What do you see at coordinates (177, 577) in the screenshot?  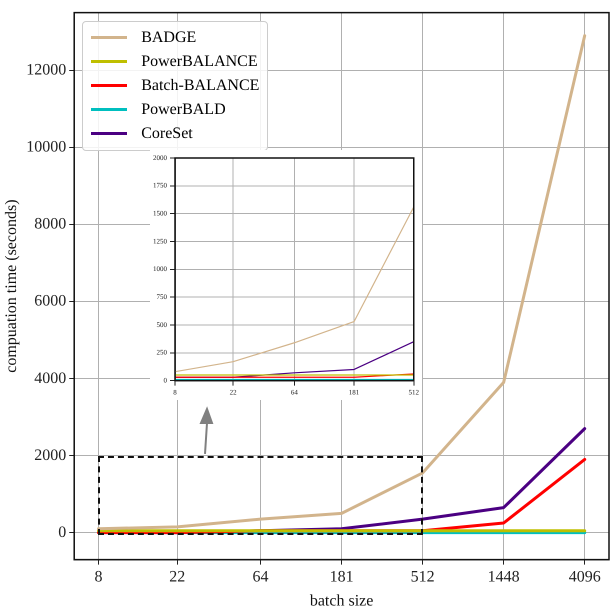 I see `x-tick-label: 22` at bounding box center [177, 577].